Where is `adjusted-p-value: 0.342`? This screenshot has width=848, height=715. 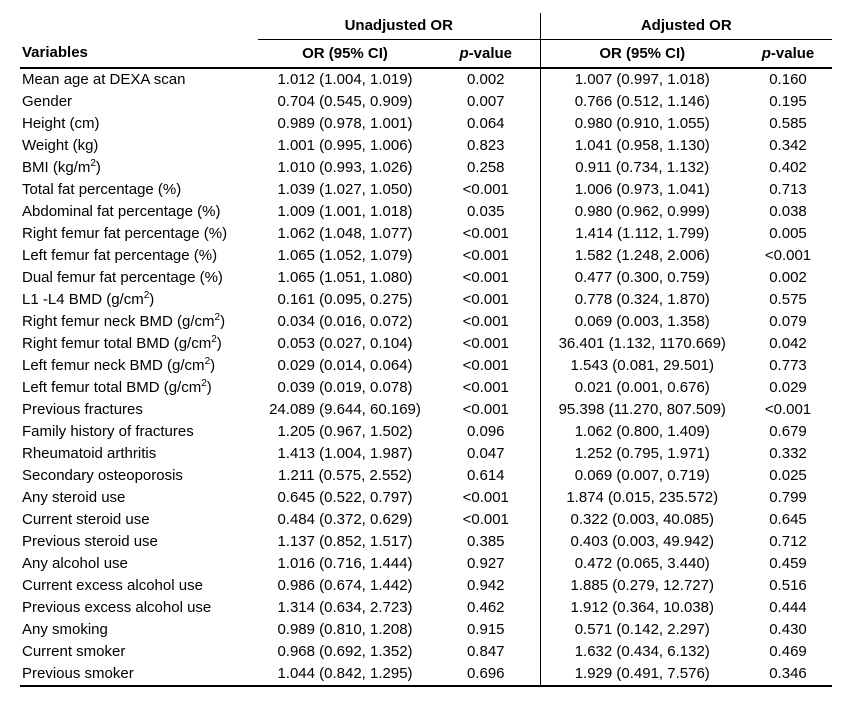
adjusted-p-value: 0.342 is located at coordinates (788, 145).